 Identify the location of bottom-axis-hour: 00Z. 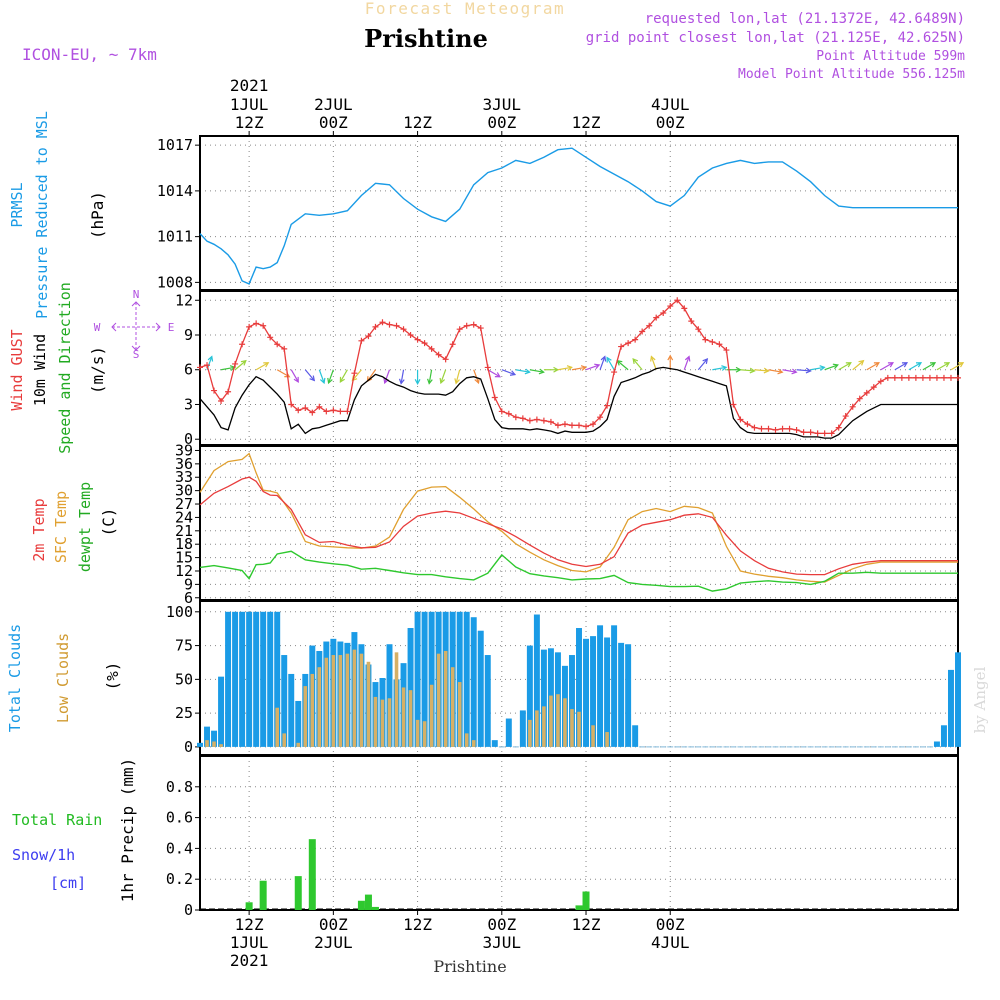
(333, 924).